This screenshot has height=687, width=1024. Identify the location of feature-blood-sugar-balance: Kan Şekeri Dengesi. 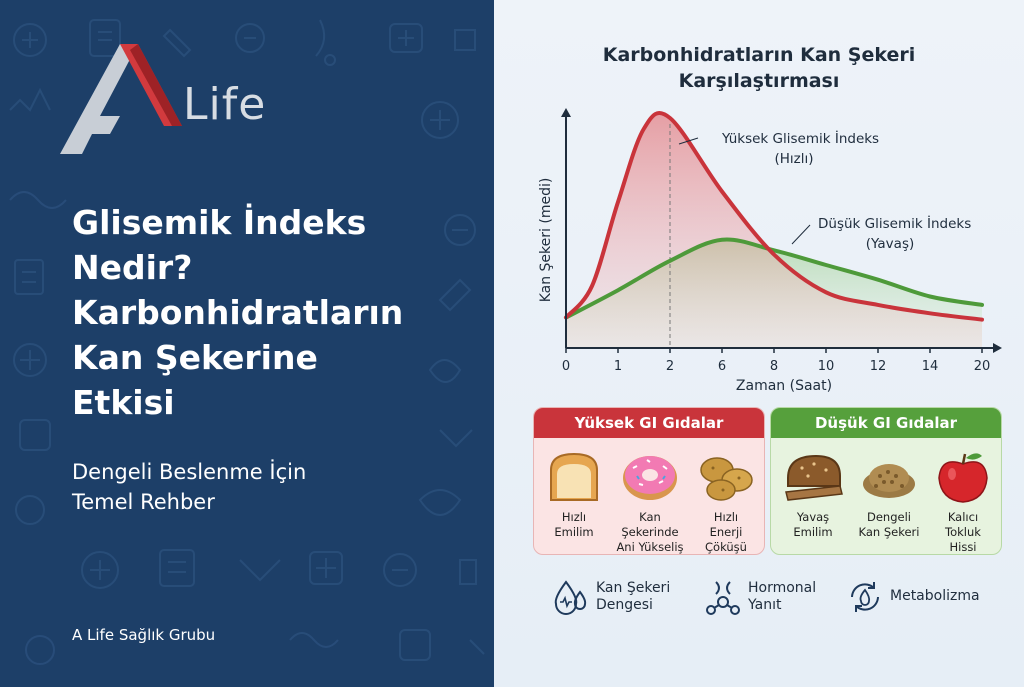
(622, 598).